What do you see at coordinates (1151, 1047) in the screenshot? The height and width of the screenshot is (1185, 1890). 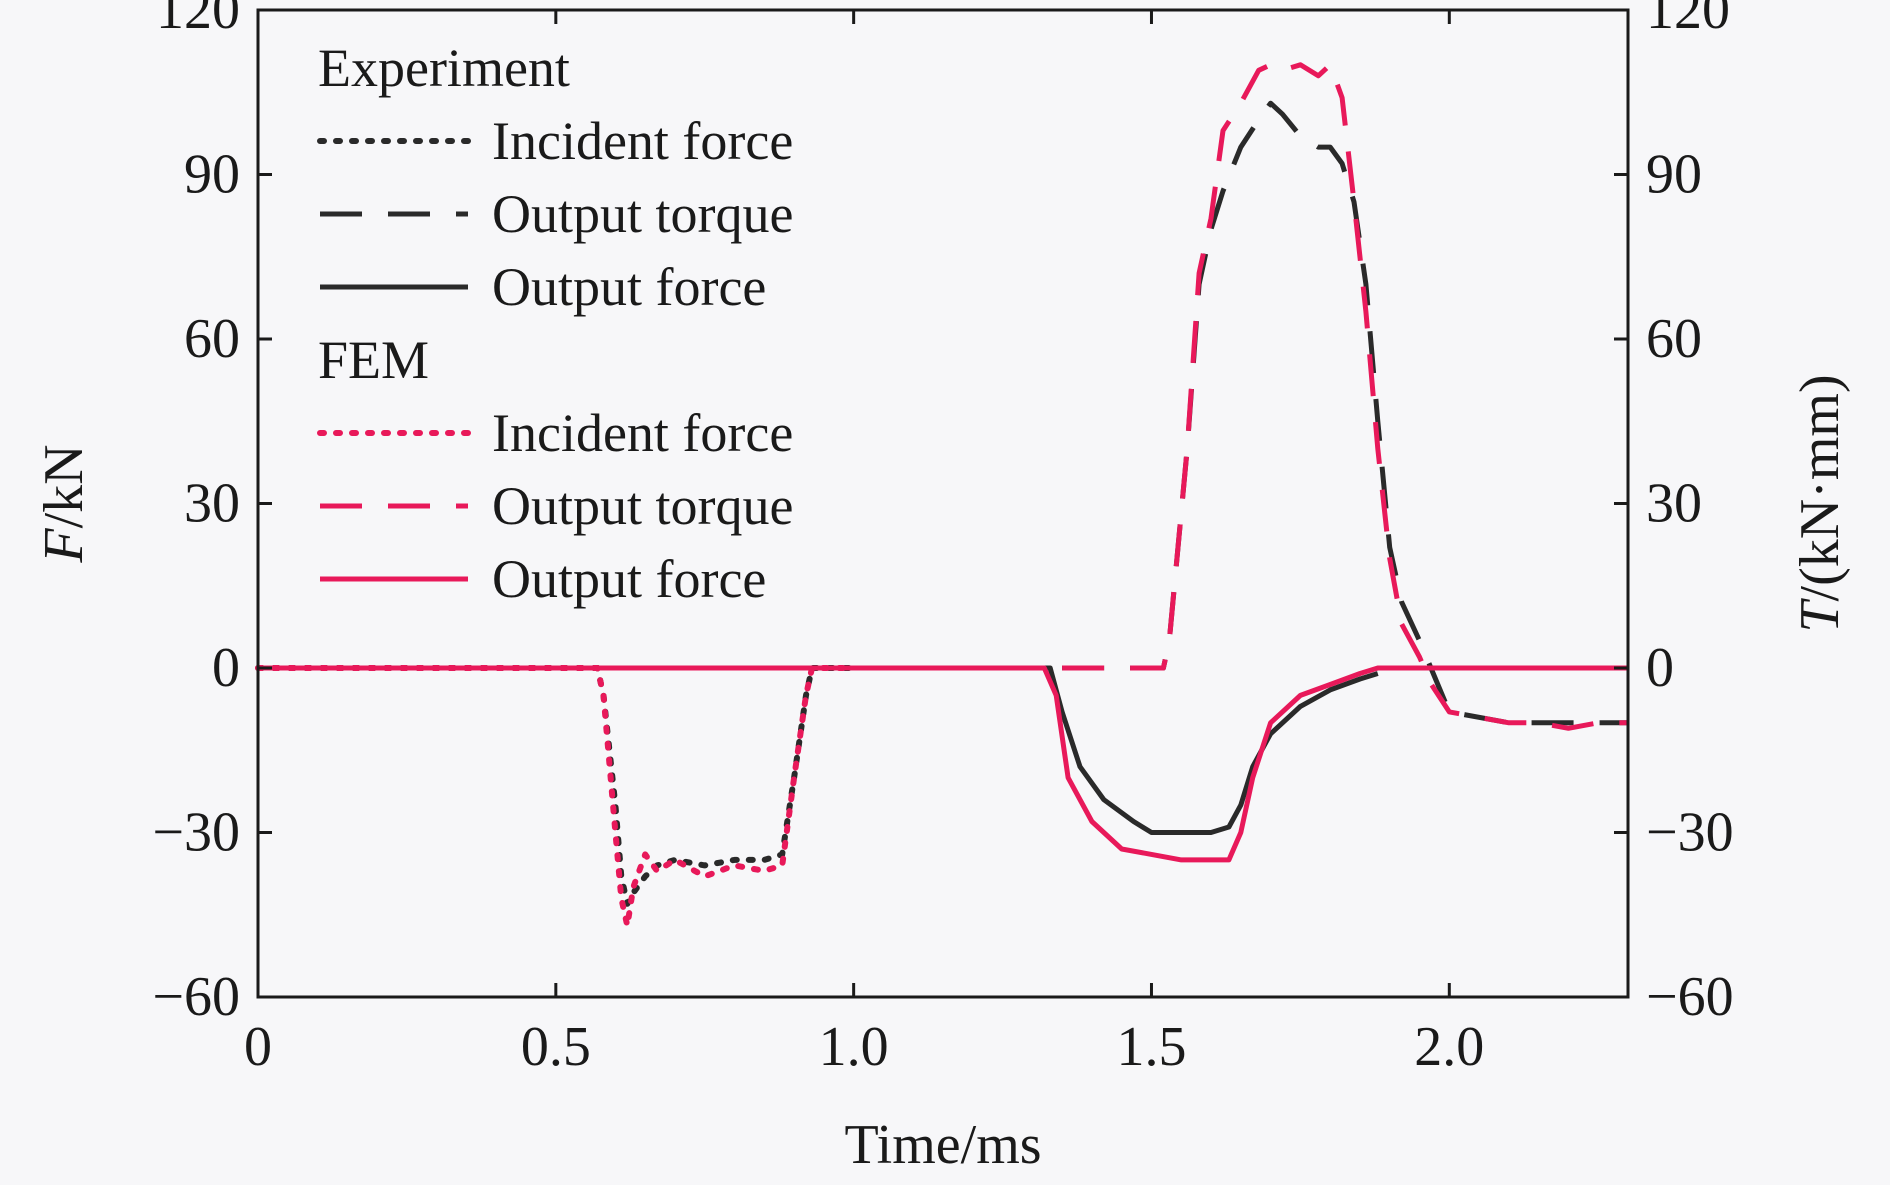 I see `x-tick-label: 1.5` at bounding box center [1151, 1047].